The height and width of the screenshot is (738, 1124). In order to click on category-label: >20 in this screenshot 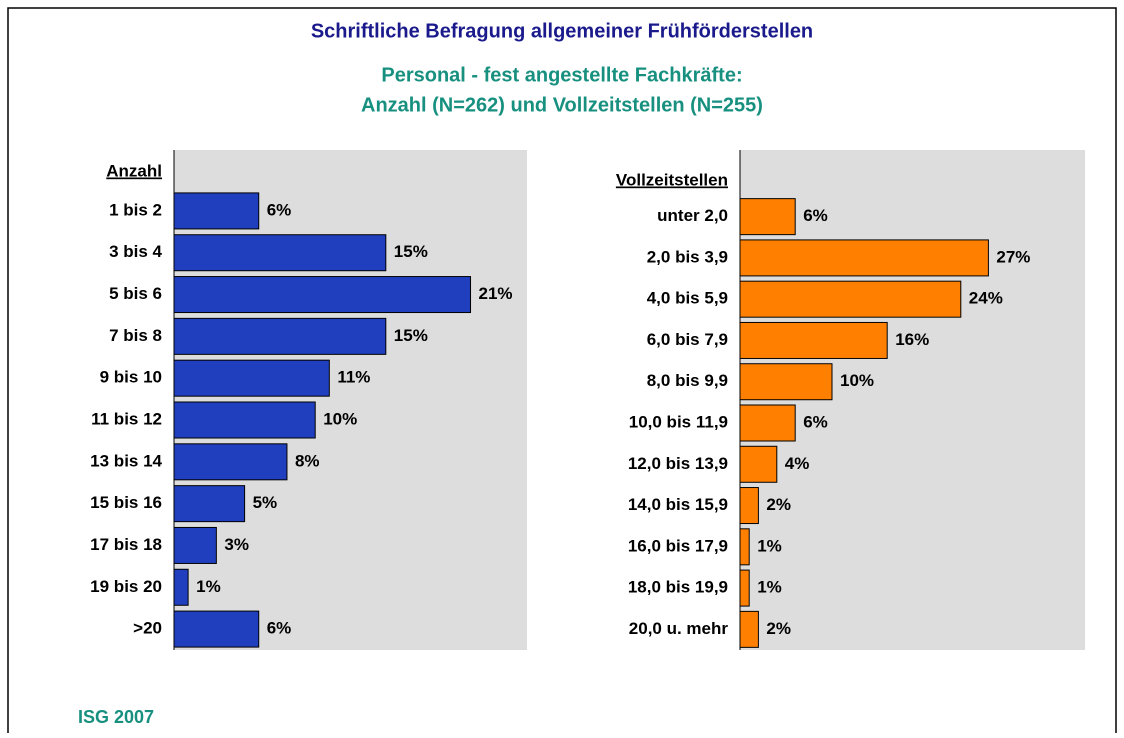, I will do `click(147, 628)`.